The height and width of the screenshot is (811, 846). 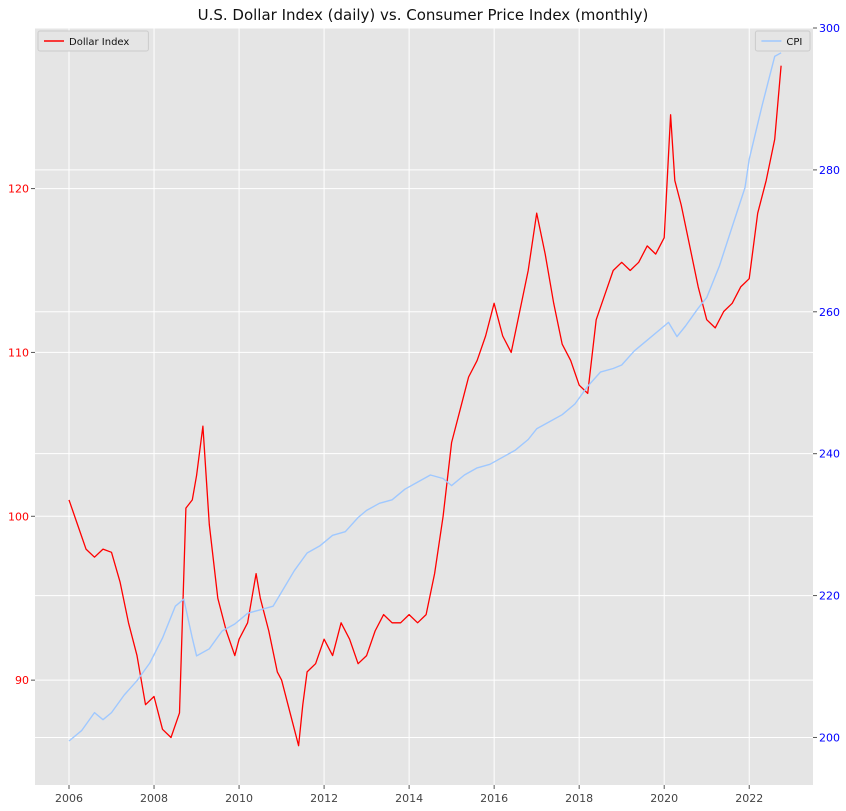 I want to click on y-right-tick-label-300: 300, so click(x=829, y=28).